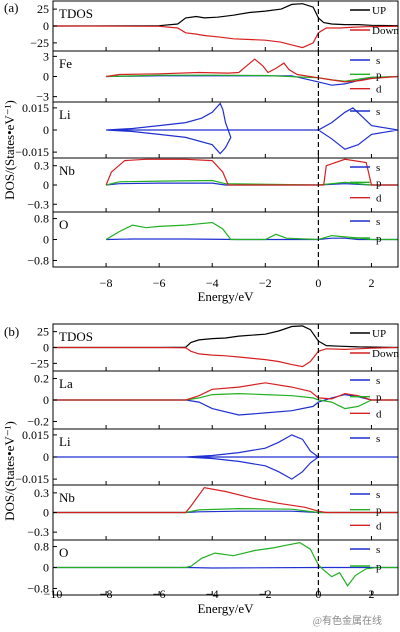  I want to click on y-tick-label: 3, so click(46, 56).